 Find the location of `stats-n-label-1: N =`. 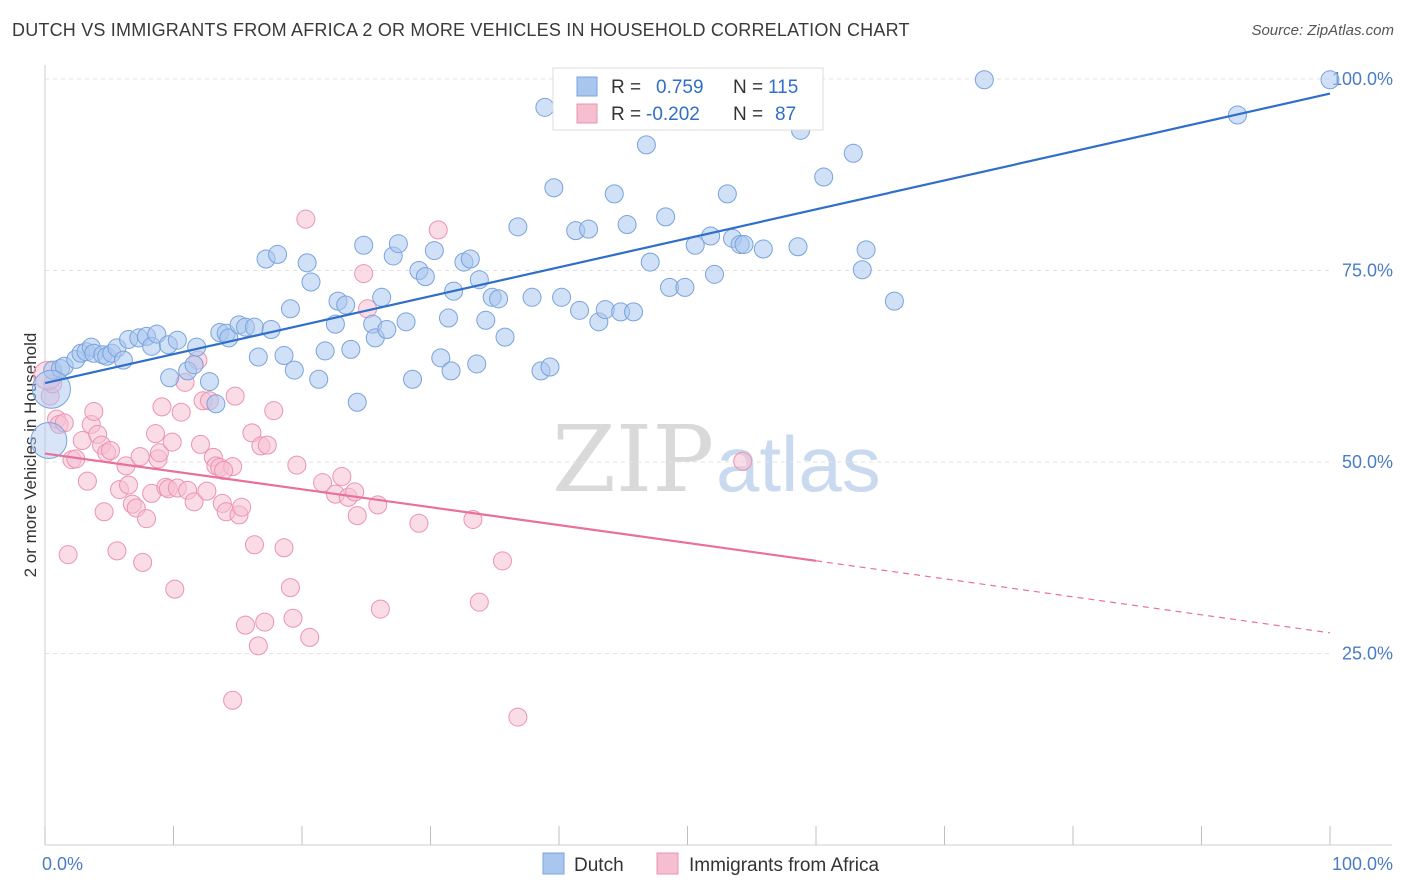

stats-n-label-1: N = is located at coordinates (748, 87).